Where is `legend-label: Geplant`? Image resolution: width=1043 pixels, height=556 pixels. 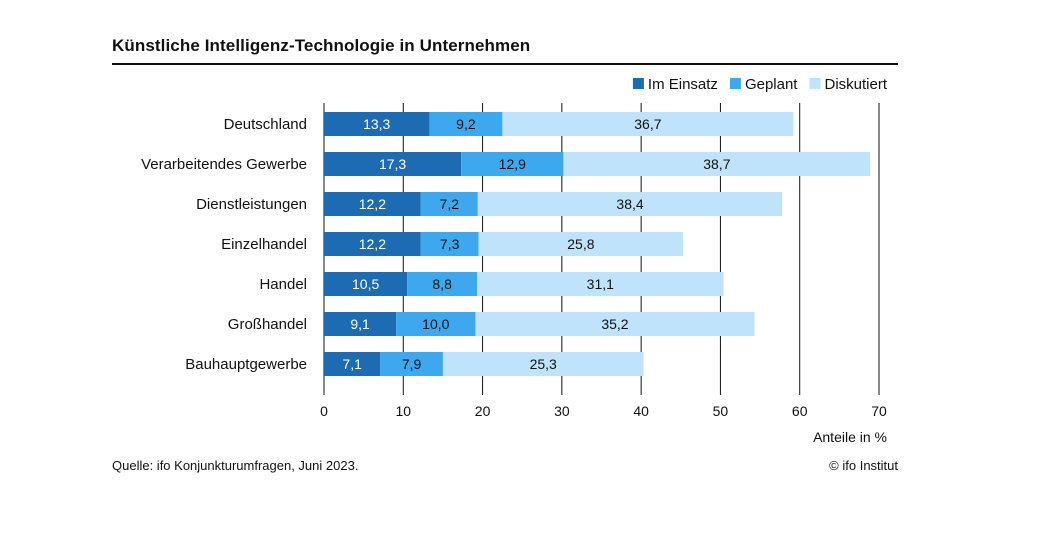 legend-label: Geplant is located at coordinates (771, 84).